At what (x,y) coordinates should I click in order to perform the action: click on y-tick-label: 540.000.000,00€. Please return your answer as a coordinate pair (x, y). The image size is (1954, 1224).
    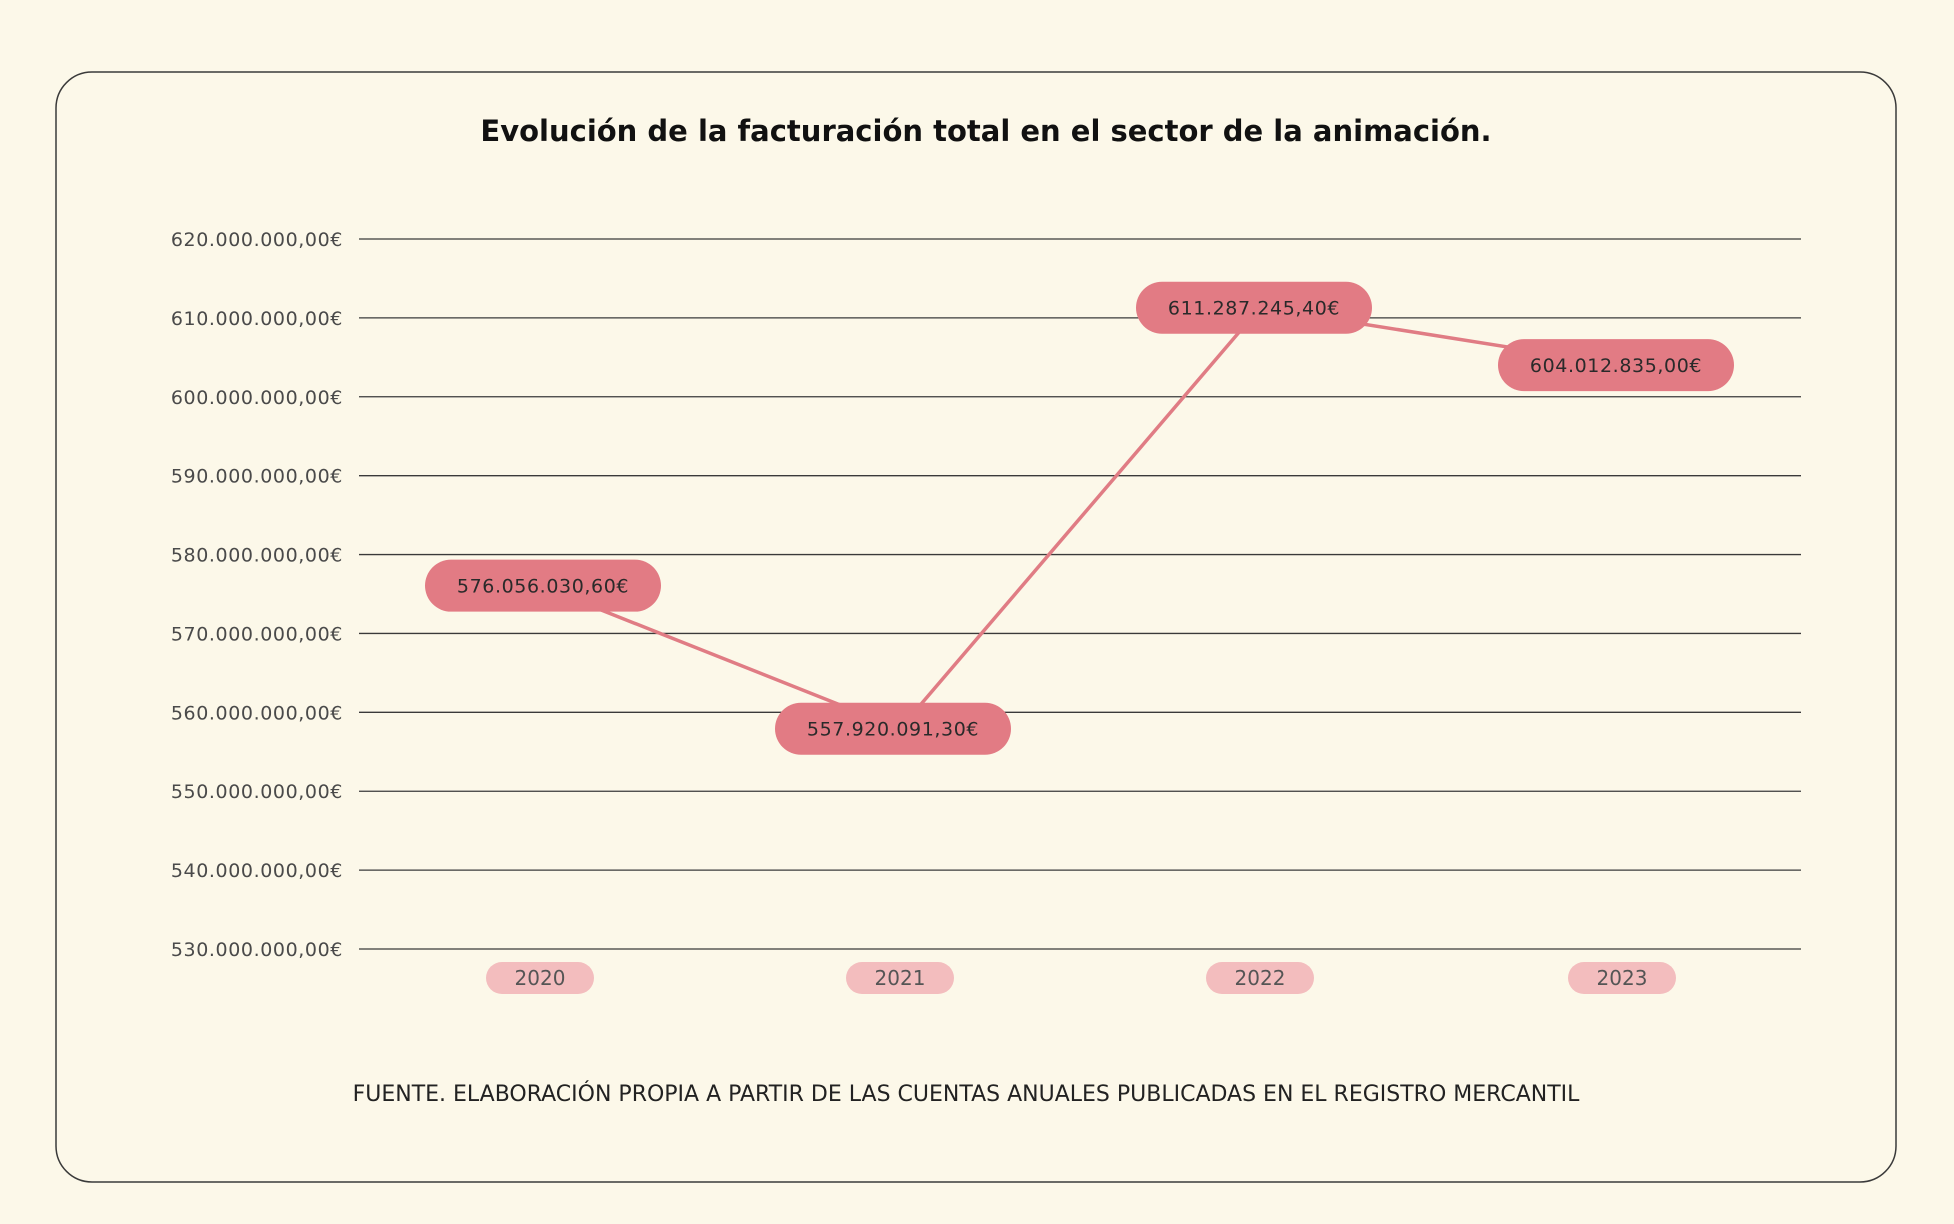
    Looking at the image, I should click on (257, 871).